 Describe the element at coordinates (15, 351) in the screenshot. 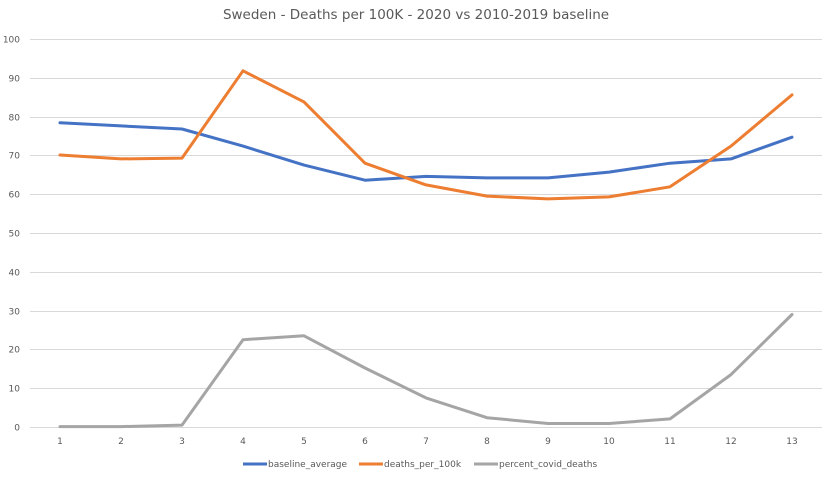

I see `y-tick-label: 20` at that location.